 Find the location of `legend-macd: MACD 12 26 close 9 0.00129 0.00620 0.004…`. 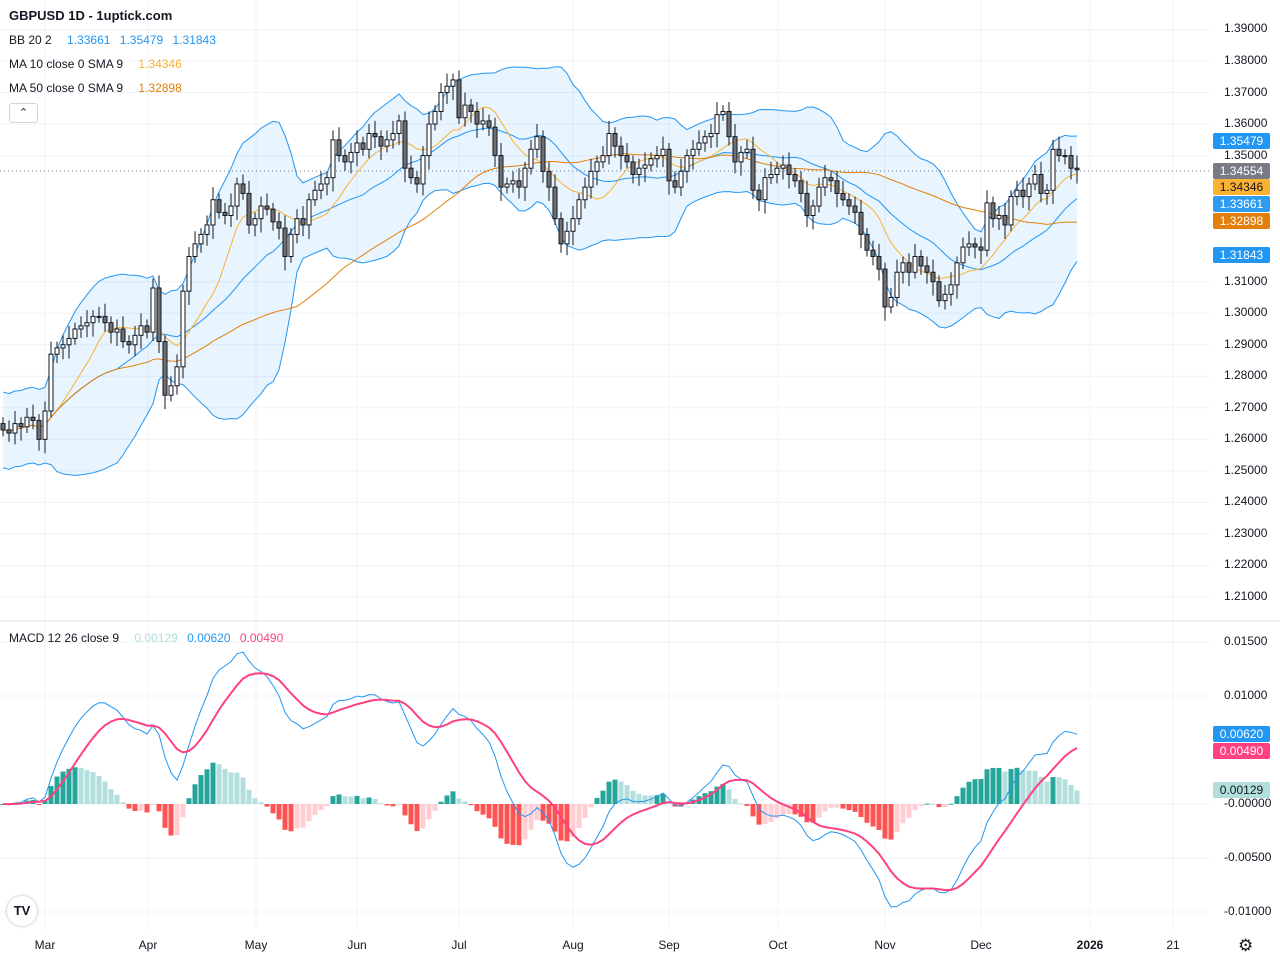

legend-macd: MACD 12 26 close 9 0.00129 0.00620 0.004… is located at coordinates (149, 638).